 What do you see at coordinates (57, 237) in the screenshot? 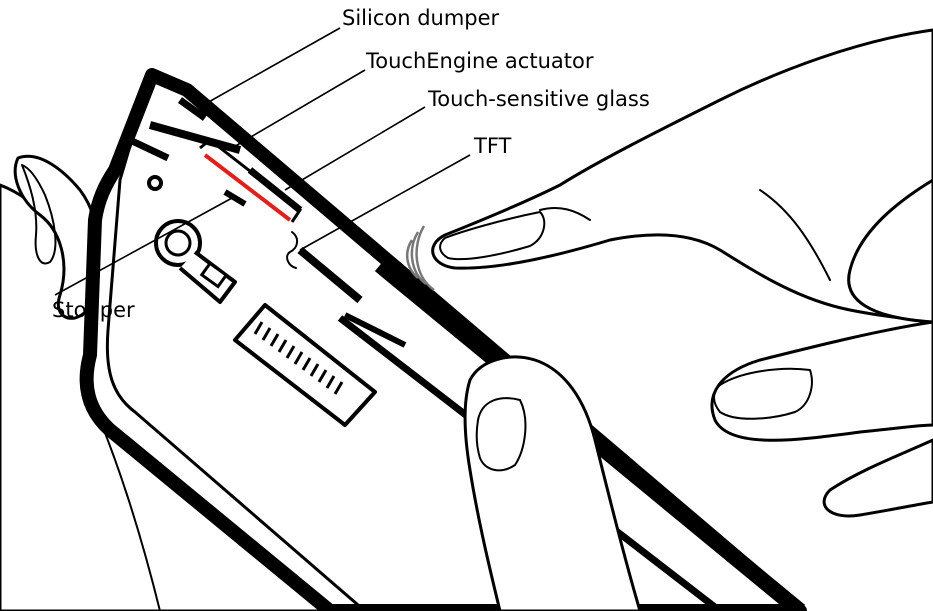
I see `holding-hand-thumb` at bounding box center [57, 237].